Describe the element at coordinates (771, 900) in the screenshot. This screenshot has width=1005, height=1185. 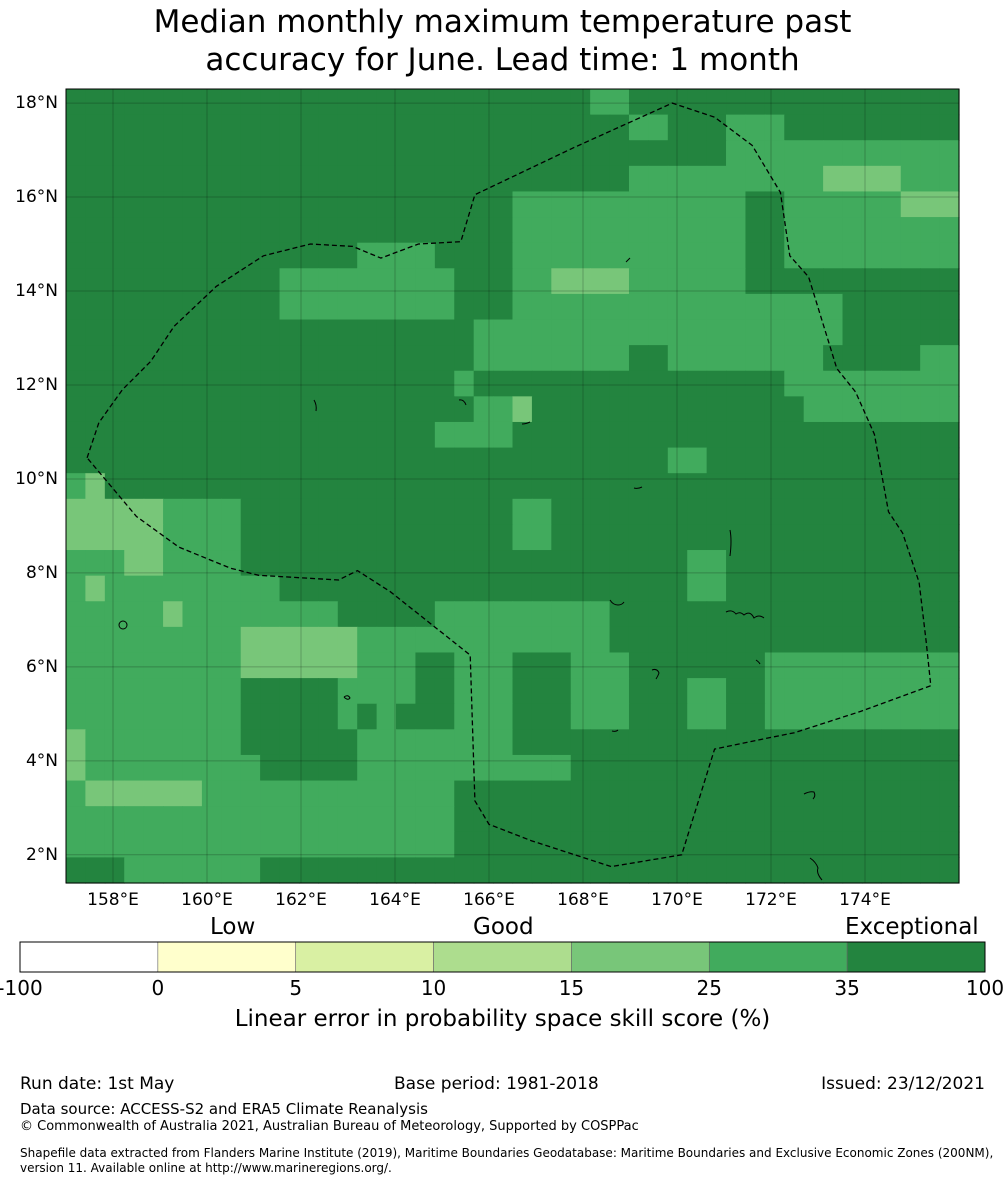
I see `longitude-tick-label: 172°E` at that location.